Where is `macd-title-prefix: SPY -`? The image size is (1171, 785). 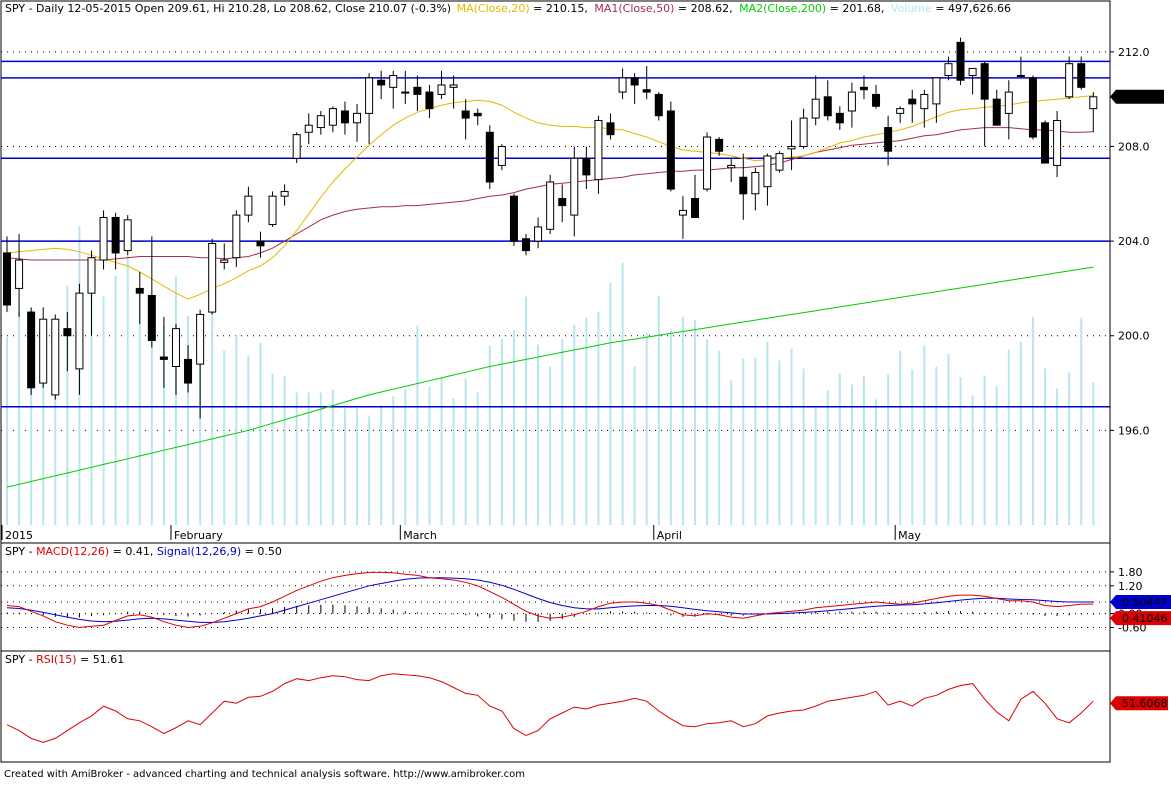 macd-title-prefix: SPY - is located at coordinates (20, 551).